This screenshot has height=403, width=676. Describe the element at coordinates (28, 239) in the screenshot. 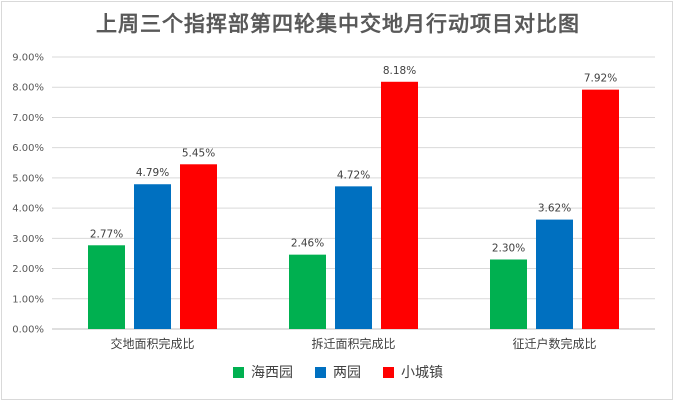

I see `y-tick-label: 3.00%` at that location.